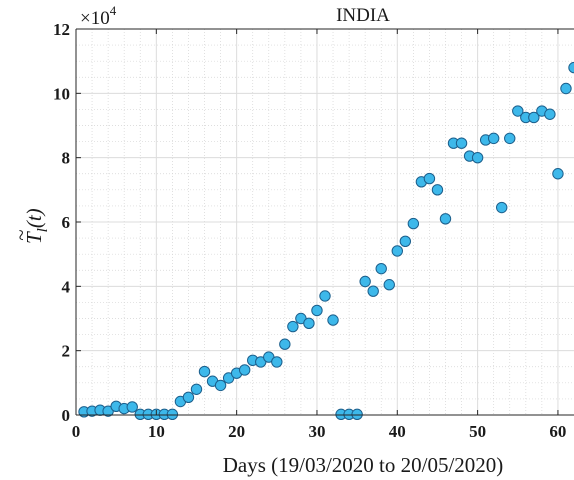 The image size is (574, 480). Describe the element at coordinates (34, 237) in the screenshot. I see `y-axis-label-base: T` at that location.